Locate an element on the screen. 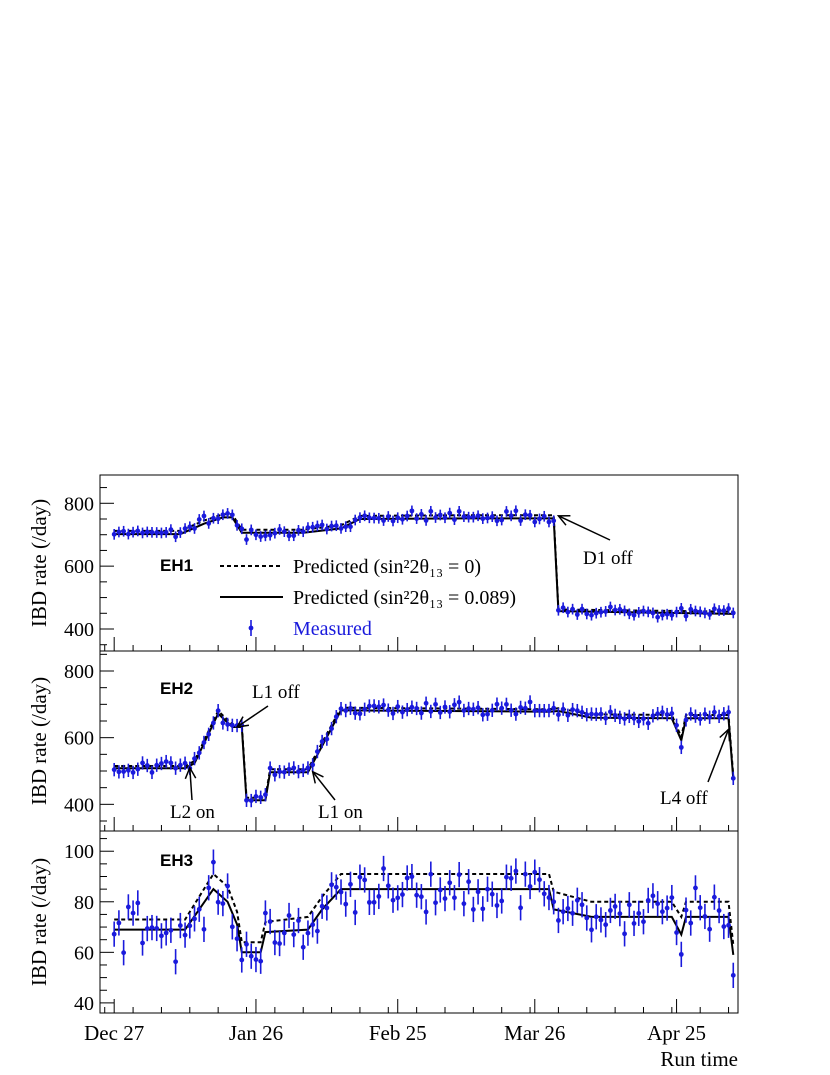  x-tick-label: Dec 27 is located at coordinates (114, 1033).